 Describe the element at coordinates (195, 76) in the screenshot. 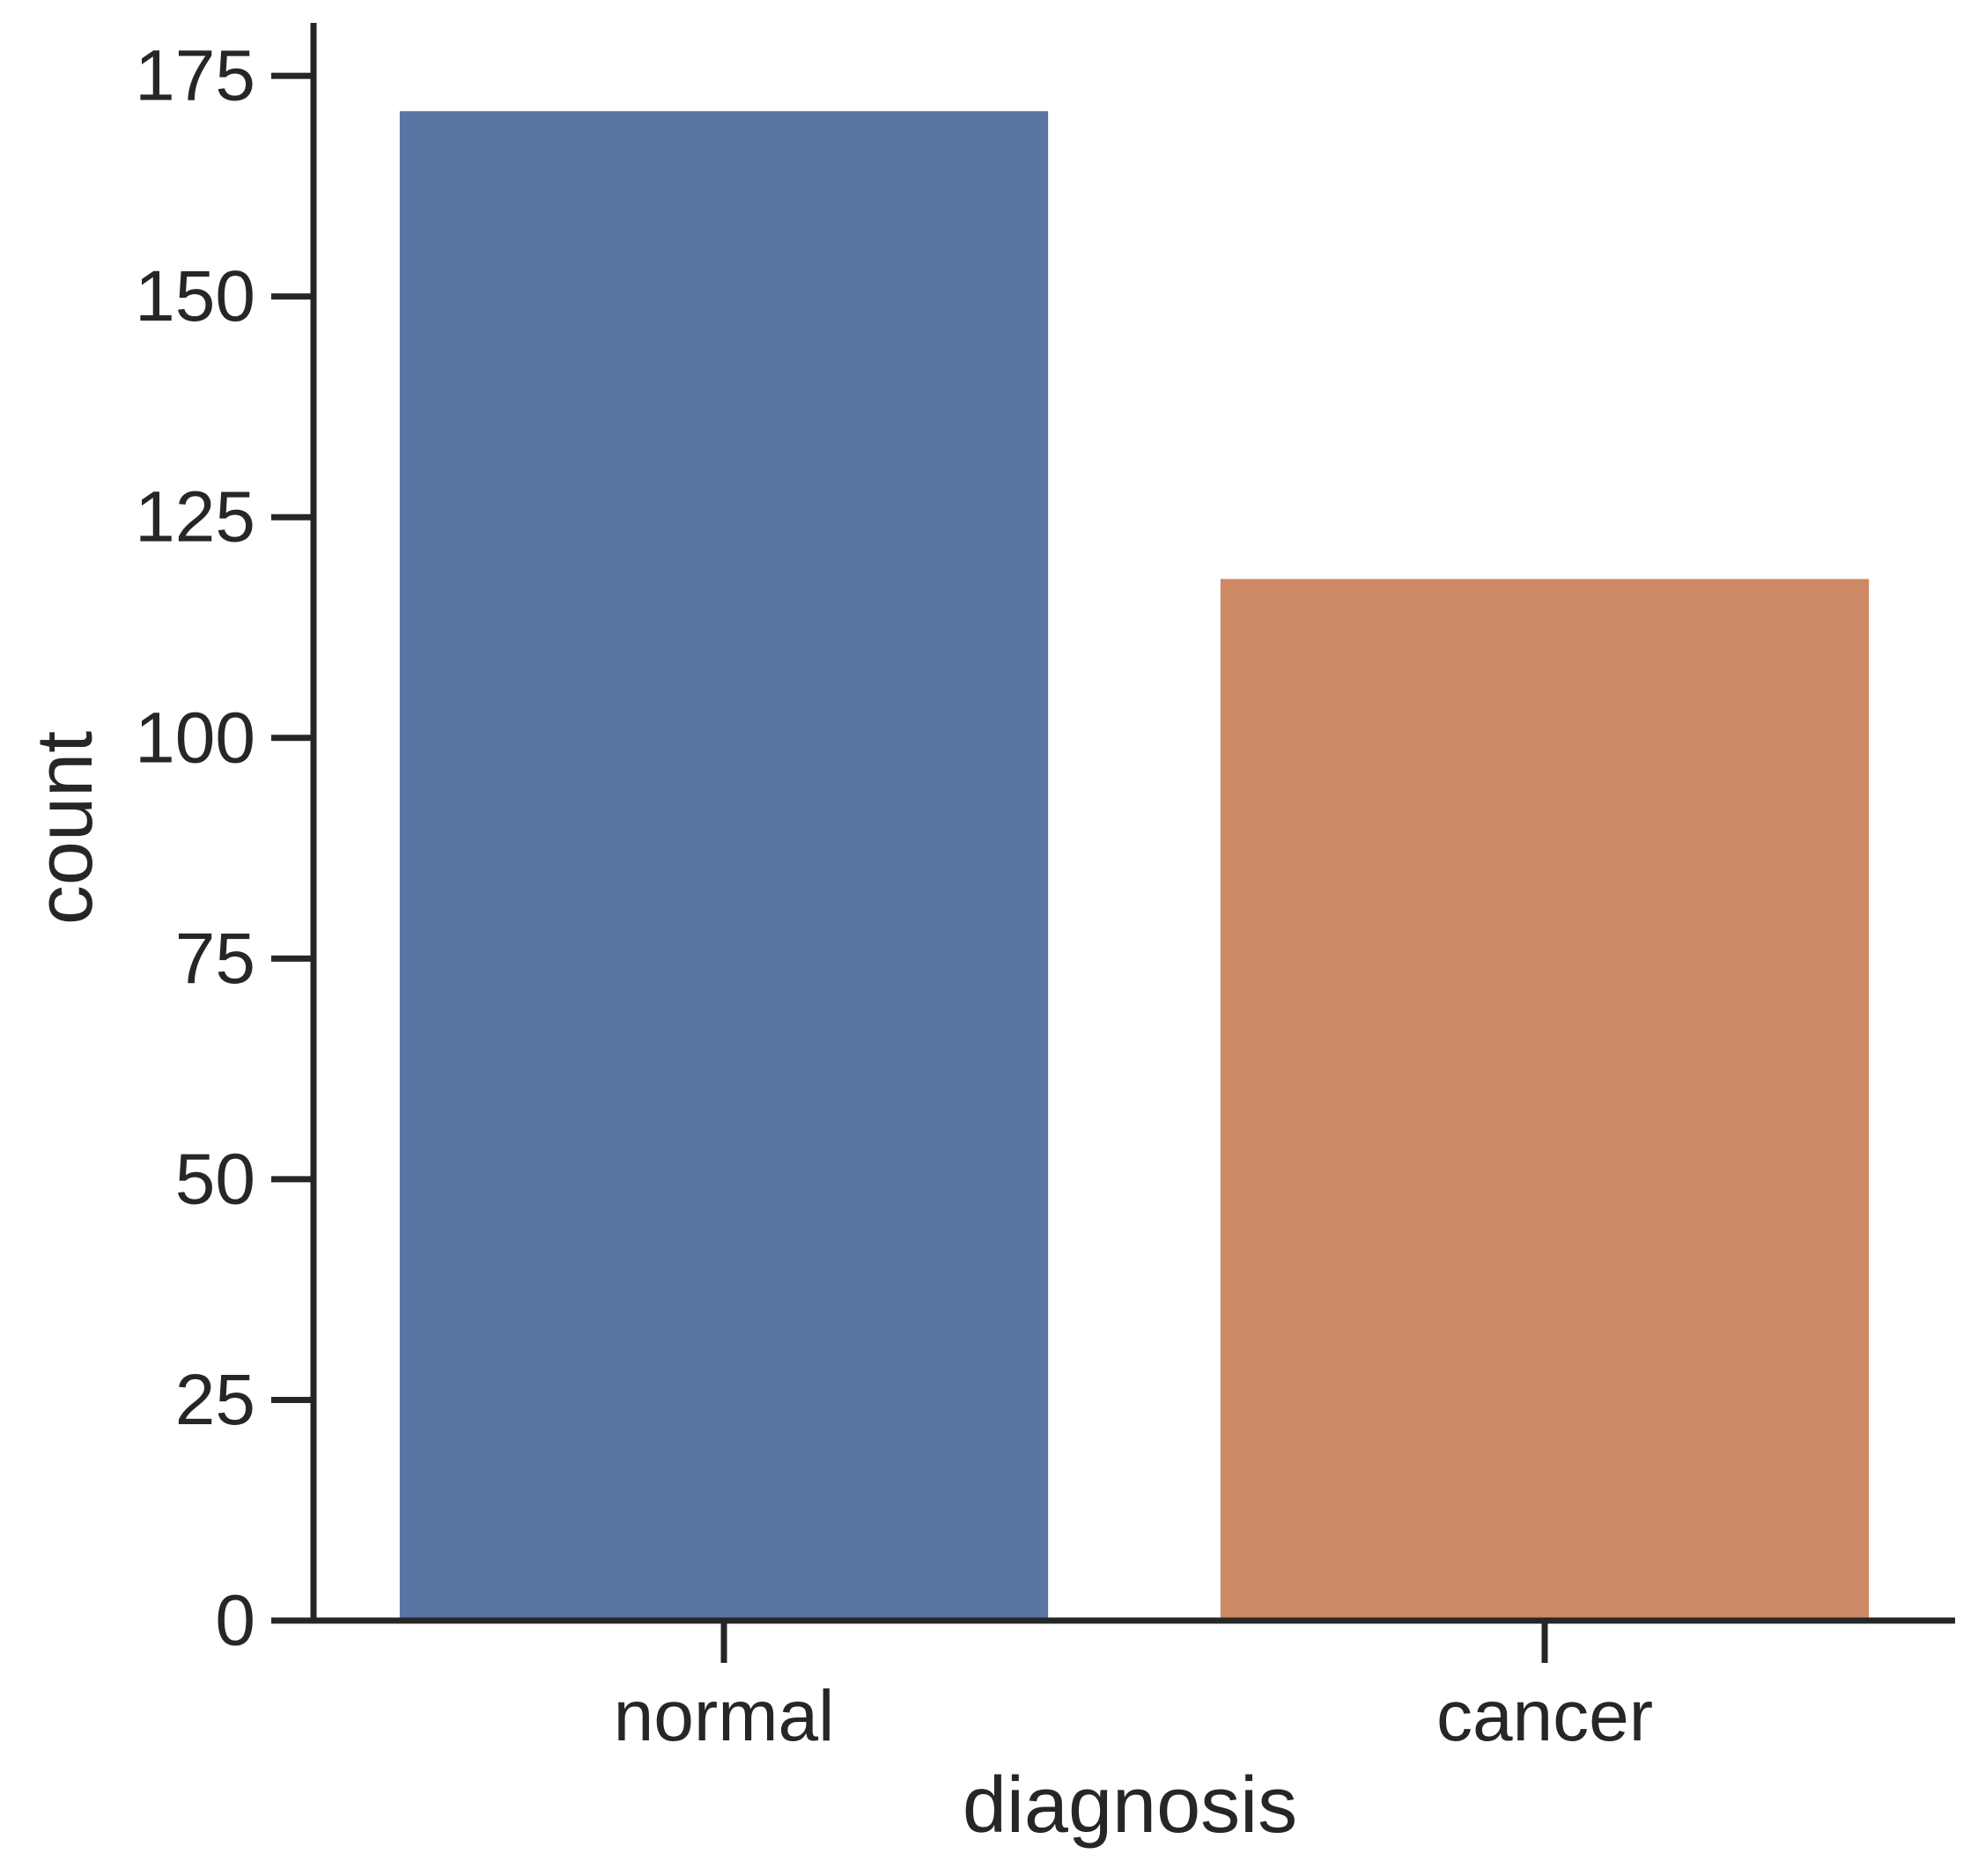

I see `y-tick-label: 175` at that location.